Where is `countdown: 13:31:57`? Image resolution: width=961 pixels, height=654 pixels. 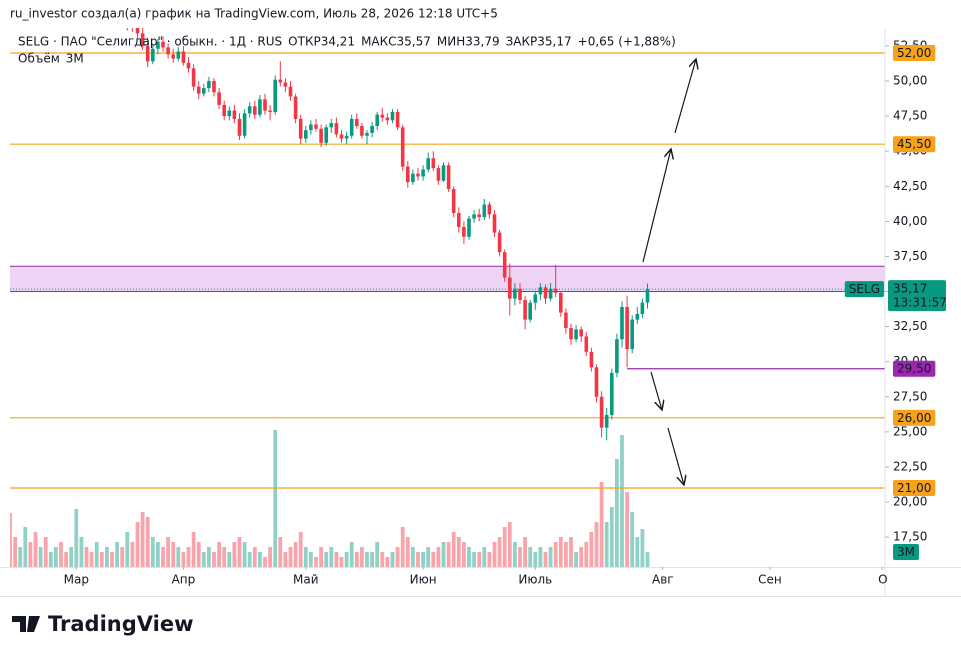 countdown: 13:31:57 is located at coordinates (920, 303).